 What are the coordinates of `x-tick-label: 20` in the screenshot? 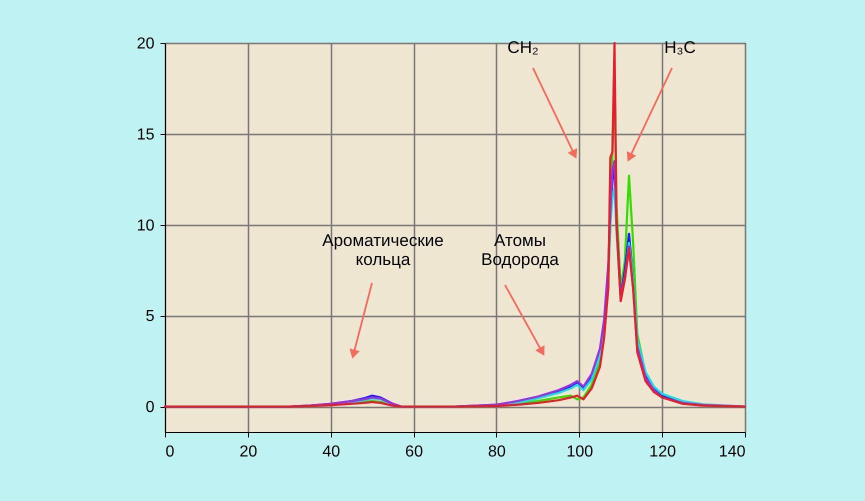 It's located at (248, 452).